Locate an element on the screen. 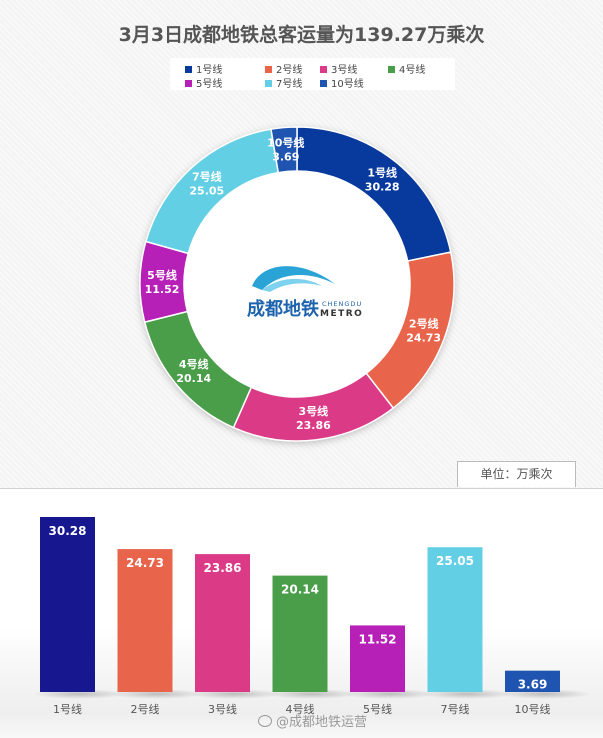 This screenshot has width=603, height=738. slice-name-label: 1号线 is located at coordinates (382, 172).